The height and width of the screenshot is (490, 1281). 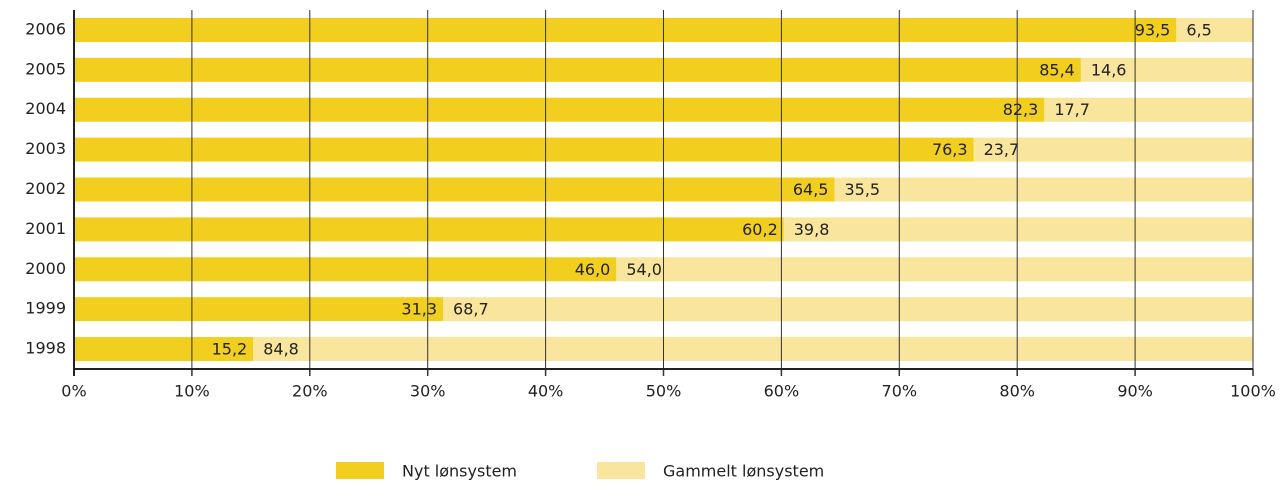 I want to click on y-tick-label: 2002, so click(x=45, y=188).